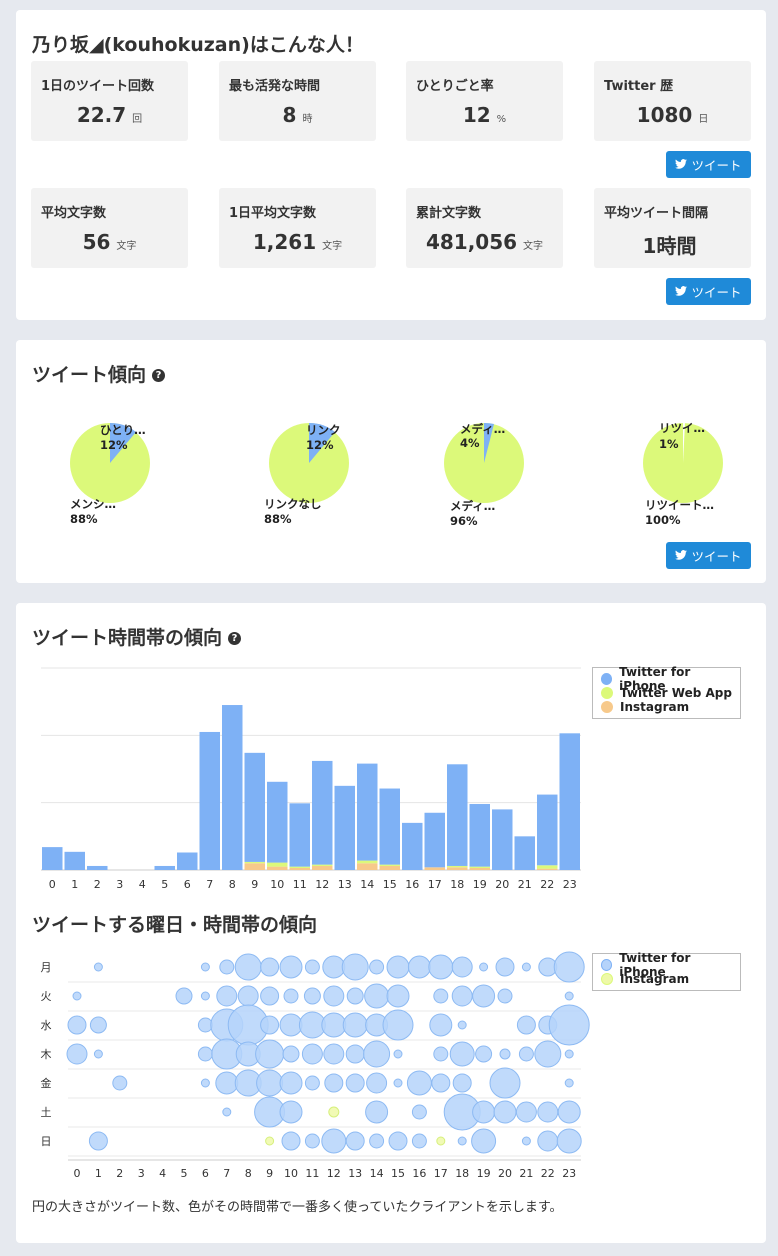 The width and height of the screenshot is (778, 1256). What do you see at coordinates (525, 884) in the screenshot?
I see `x-tick-label: 21` at bounding box center [525, 884].